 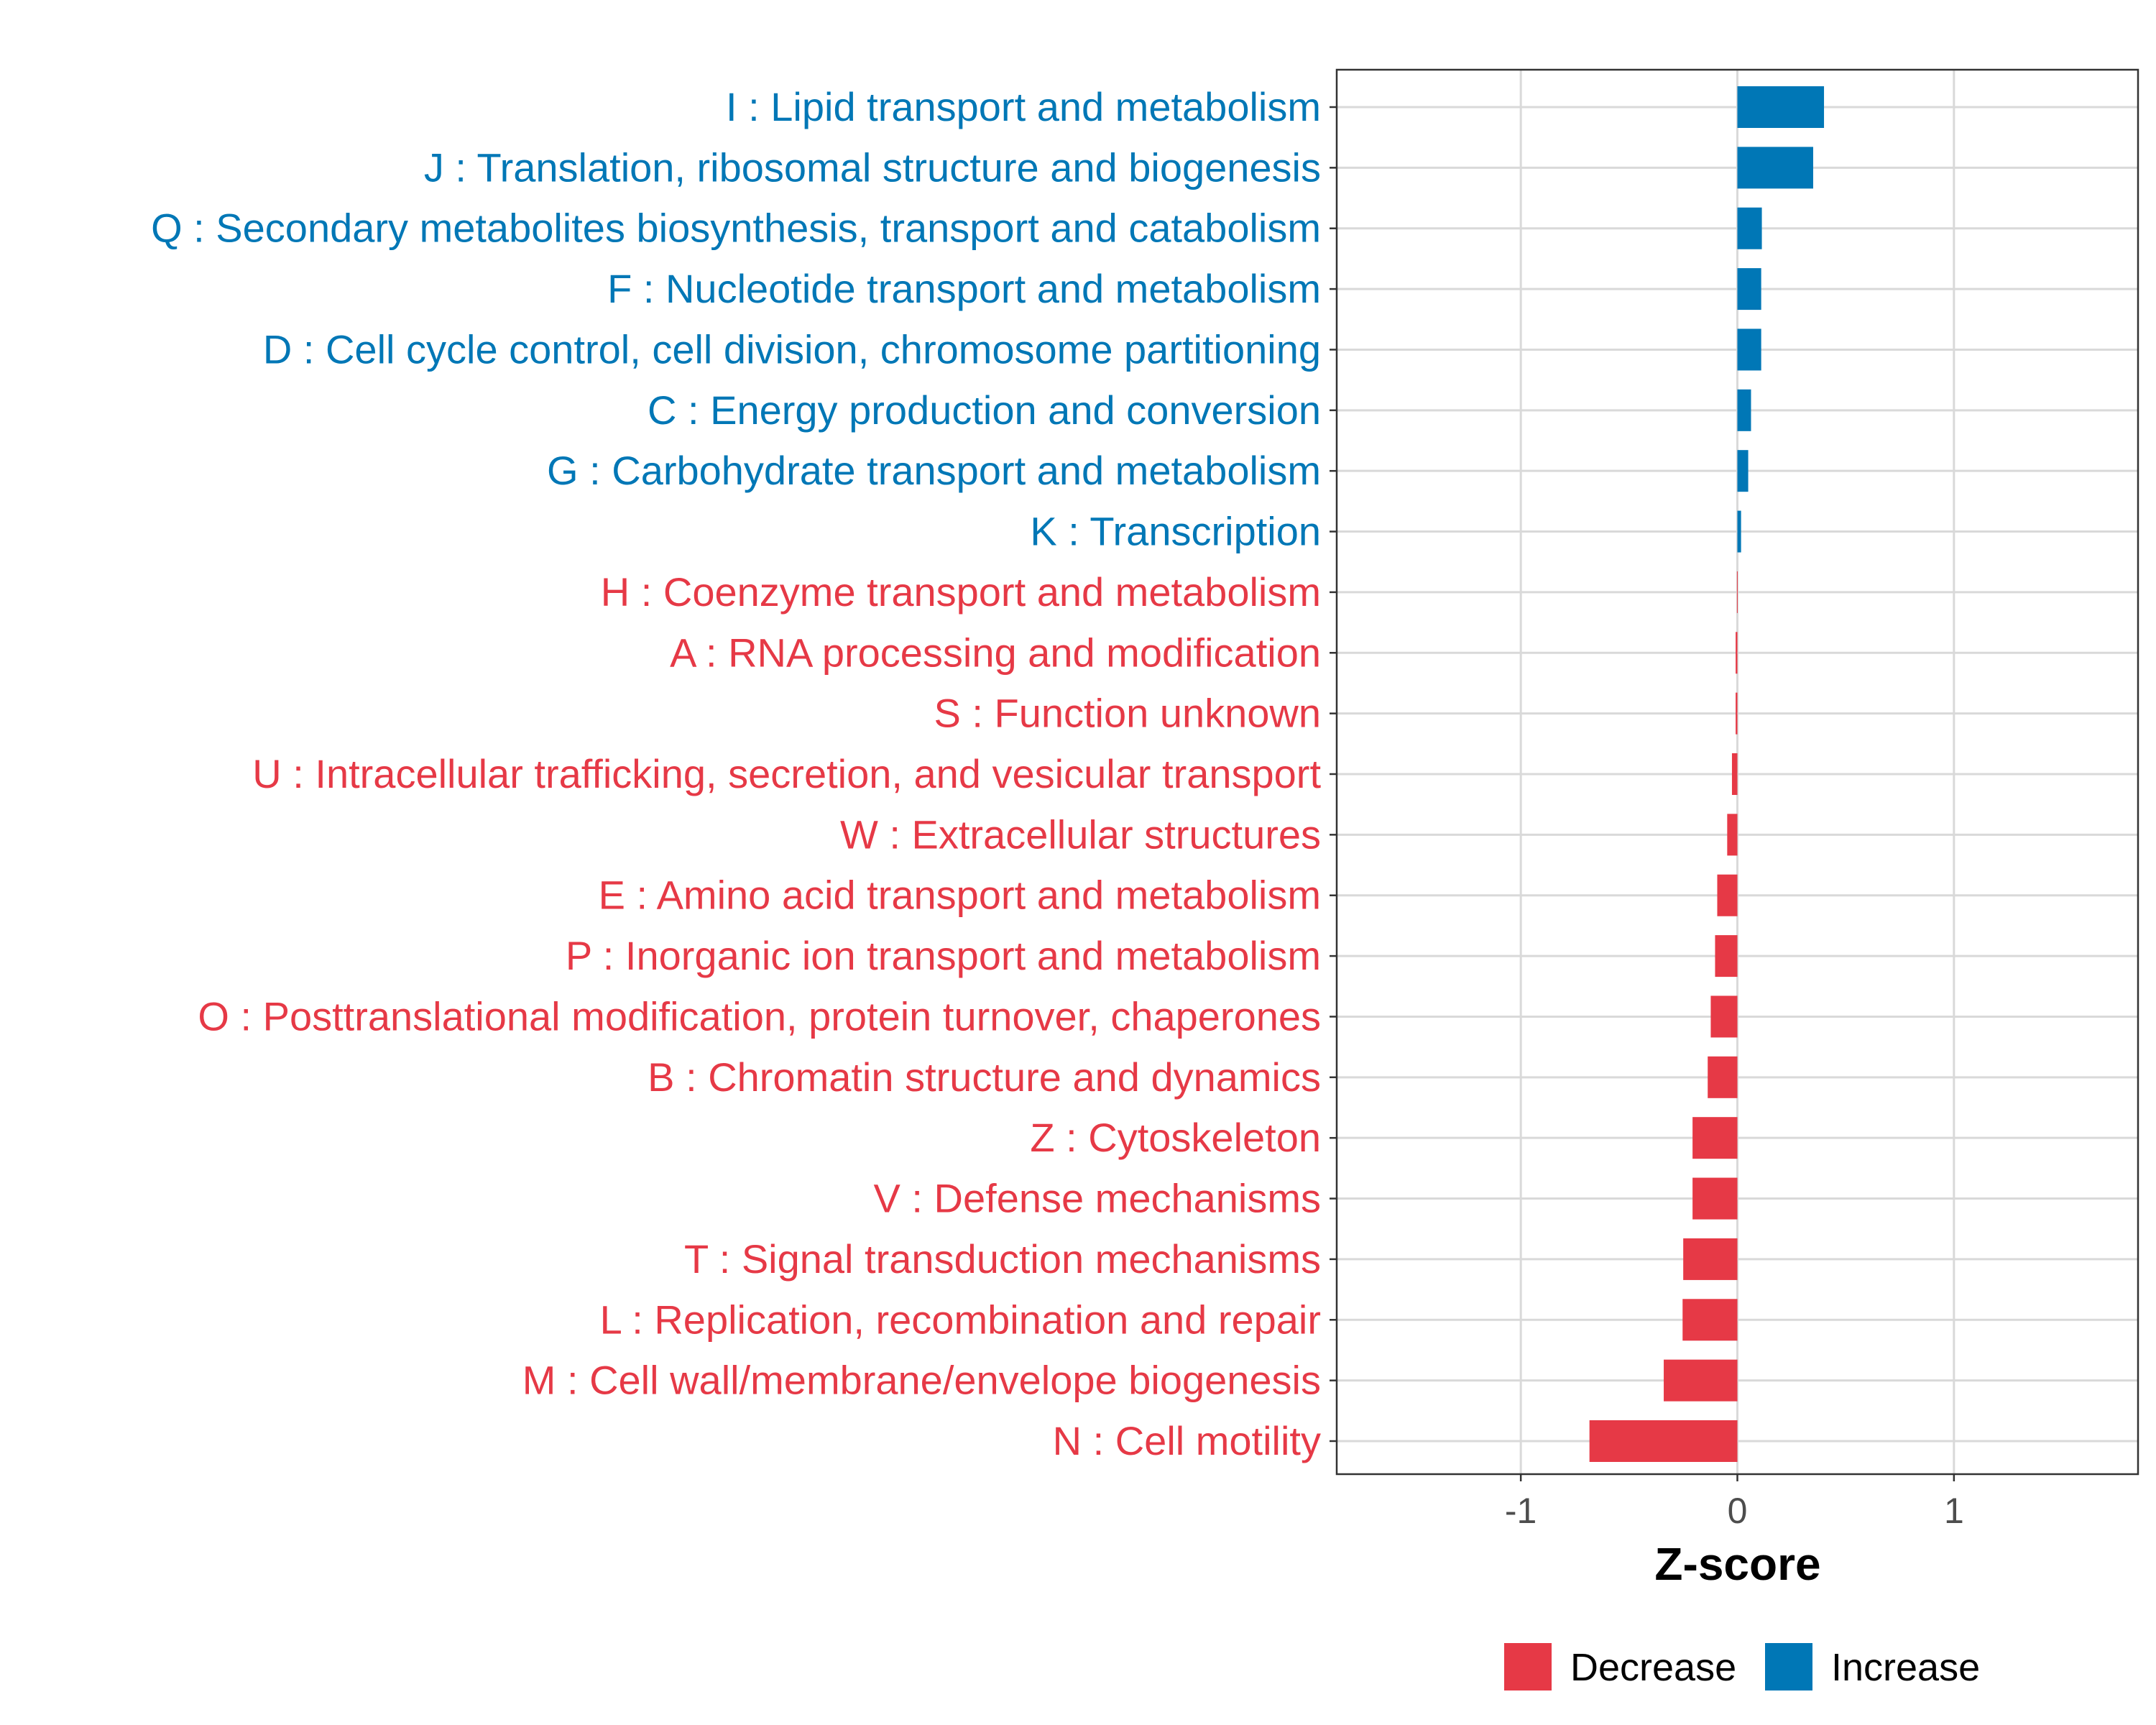 What do you see at coordinates (1749, 289) in the screenshot?
I see `bar-F` at bounding box center [1749, 289].